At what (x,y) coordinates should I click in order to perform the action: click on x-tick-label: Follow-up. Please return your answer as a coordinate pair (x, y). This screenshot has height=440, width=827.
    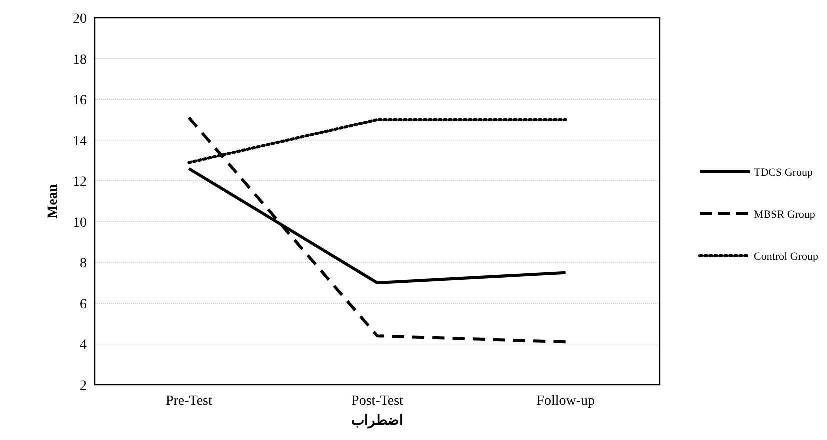
    Looking at the image, I should click on (566, 401).